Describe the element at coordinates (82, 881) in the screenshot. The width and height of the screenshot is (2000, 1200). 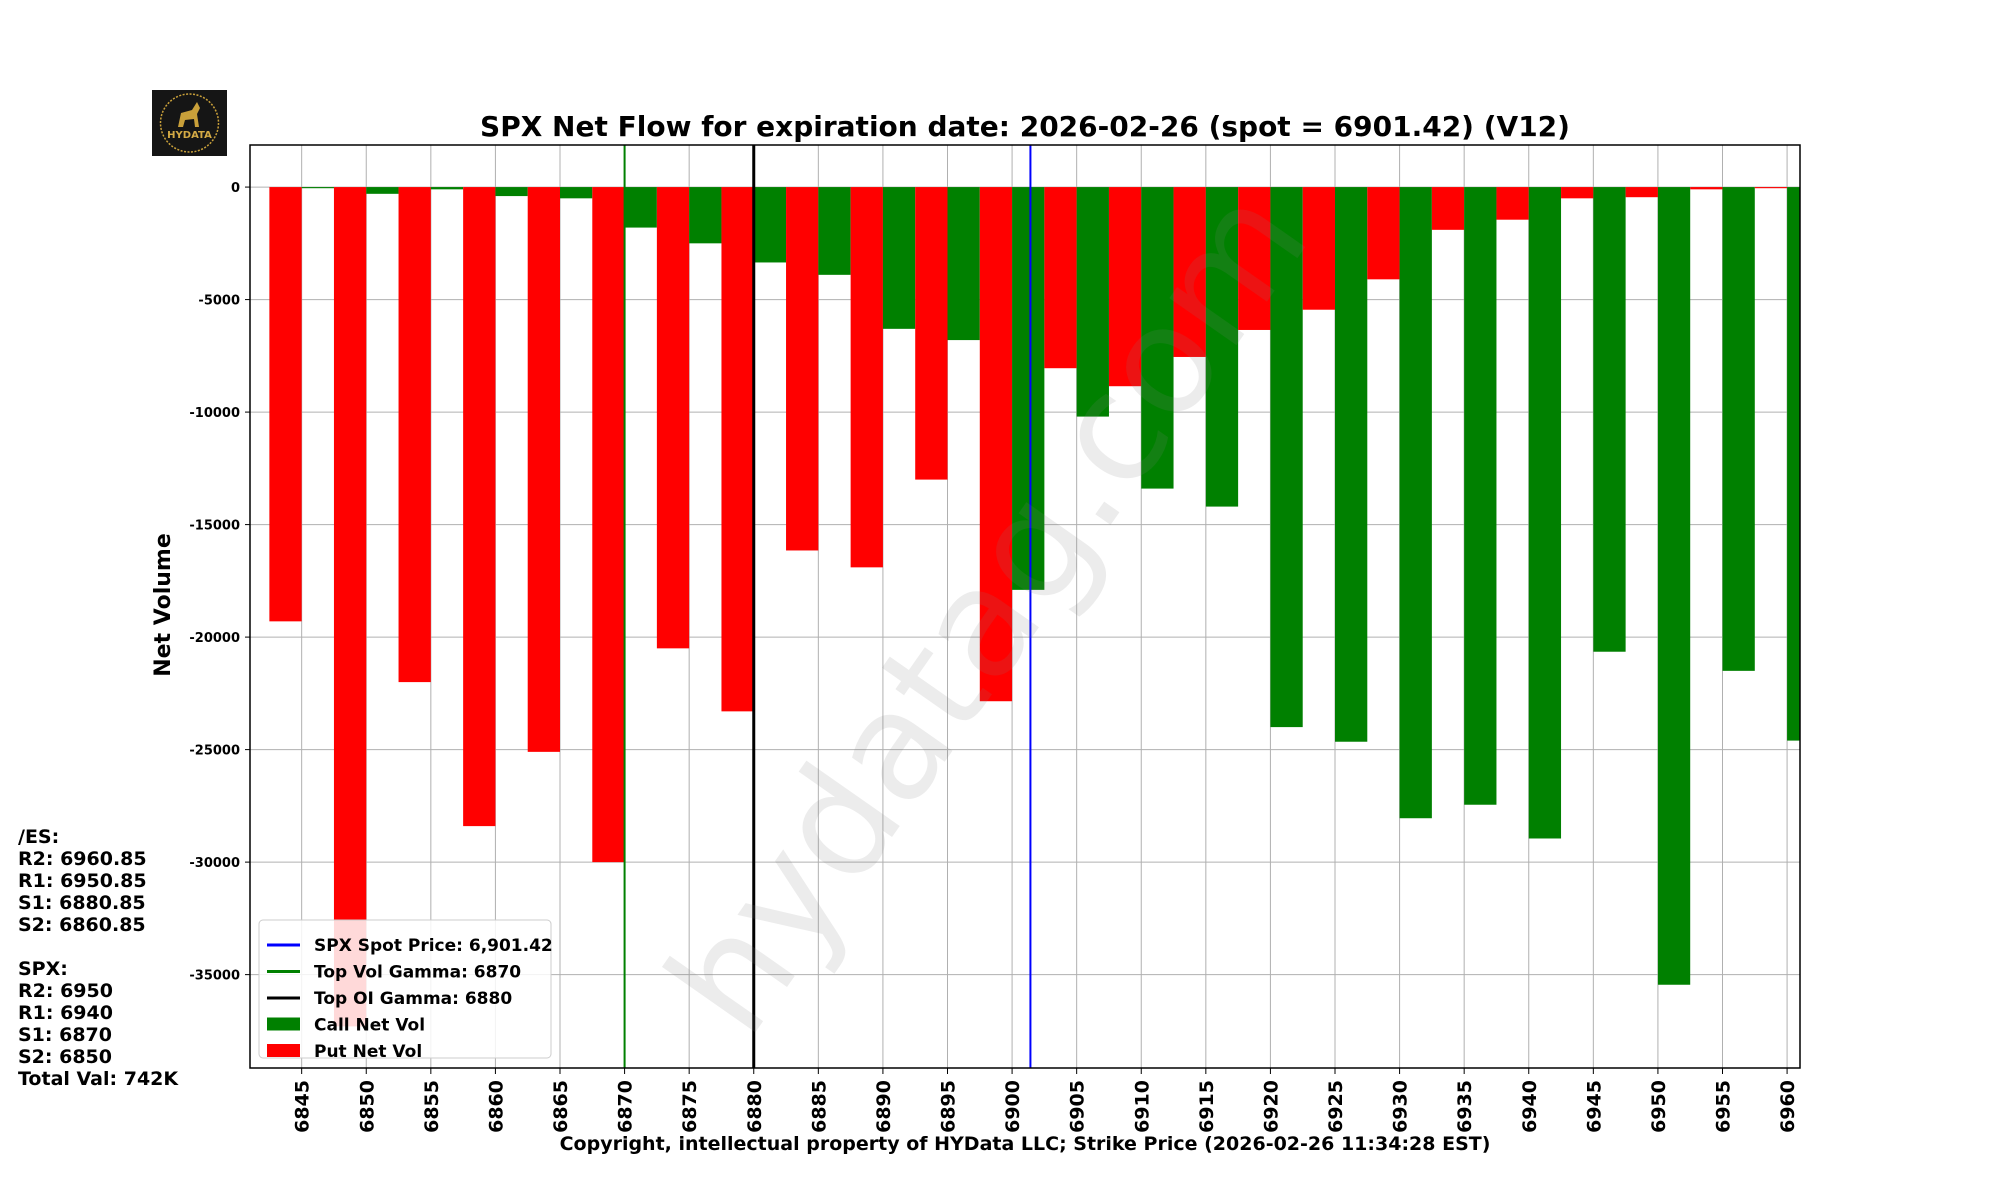
I see `es-level: R1: 6950.85` at that location.